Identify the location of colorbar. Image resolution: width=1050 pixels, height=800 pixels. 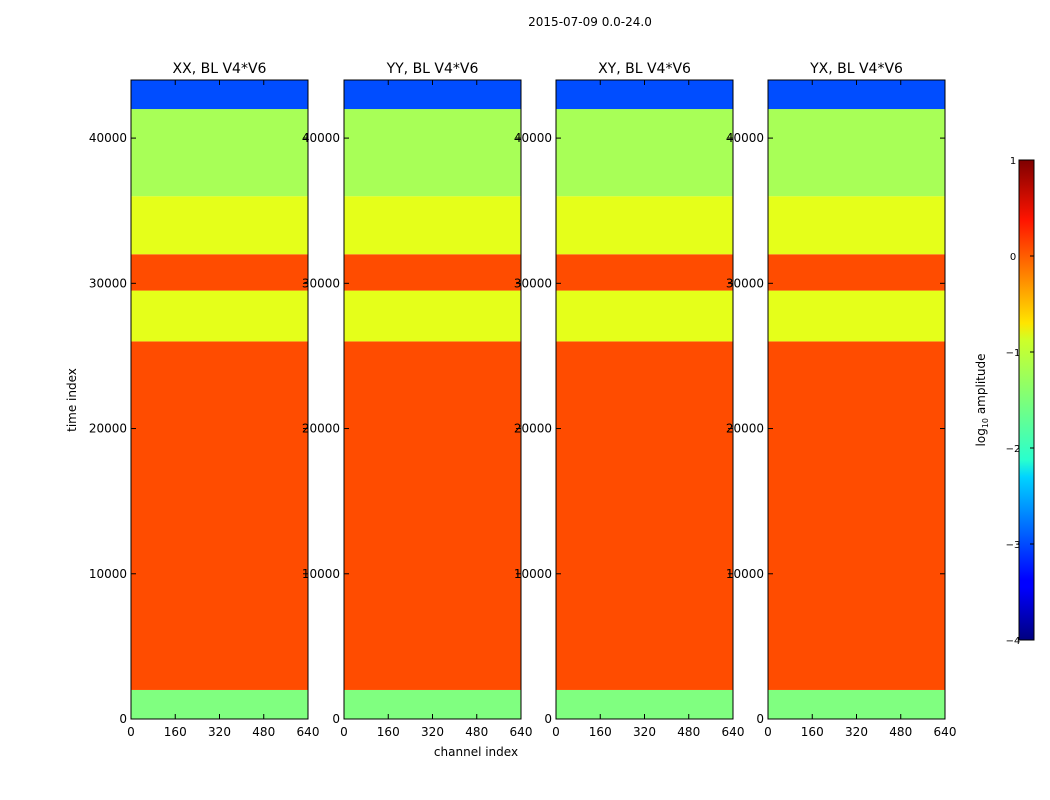
(1026, 400).